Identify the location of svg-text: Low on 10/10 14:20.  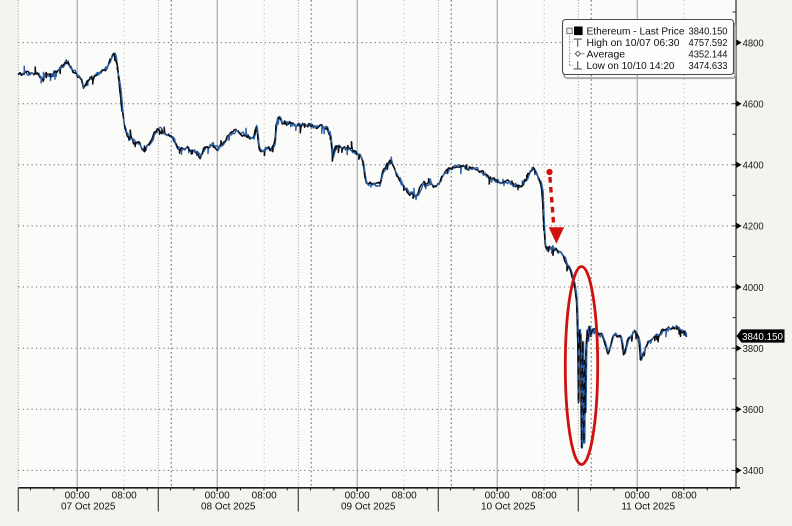
(631, 66).